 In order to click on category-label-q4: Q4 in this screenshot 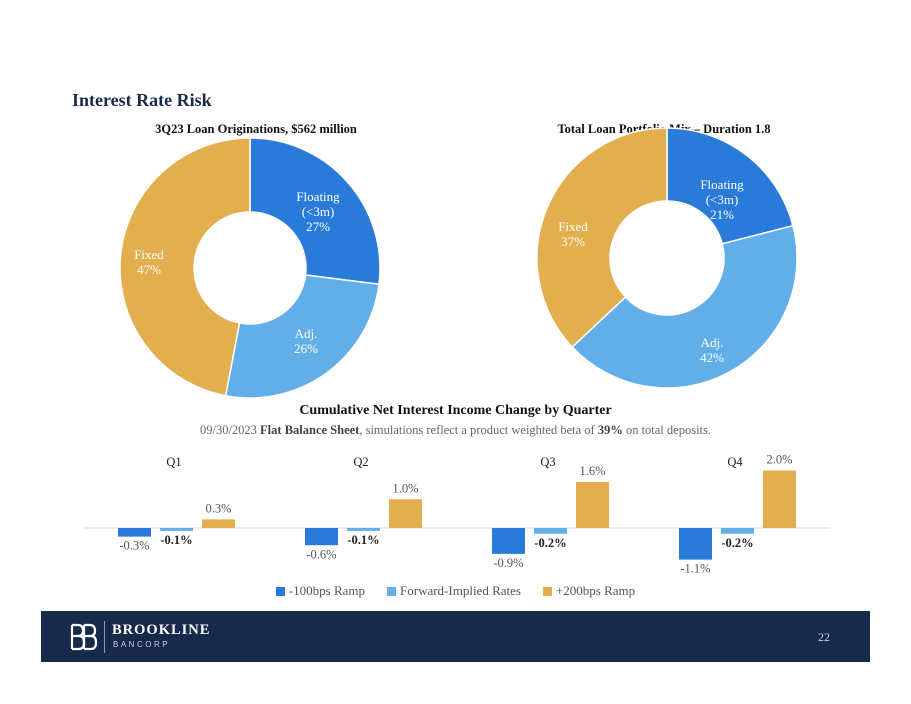, I will do `click(735, 462)`.